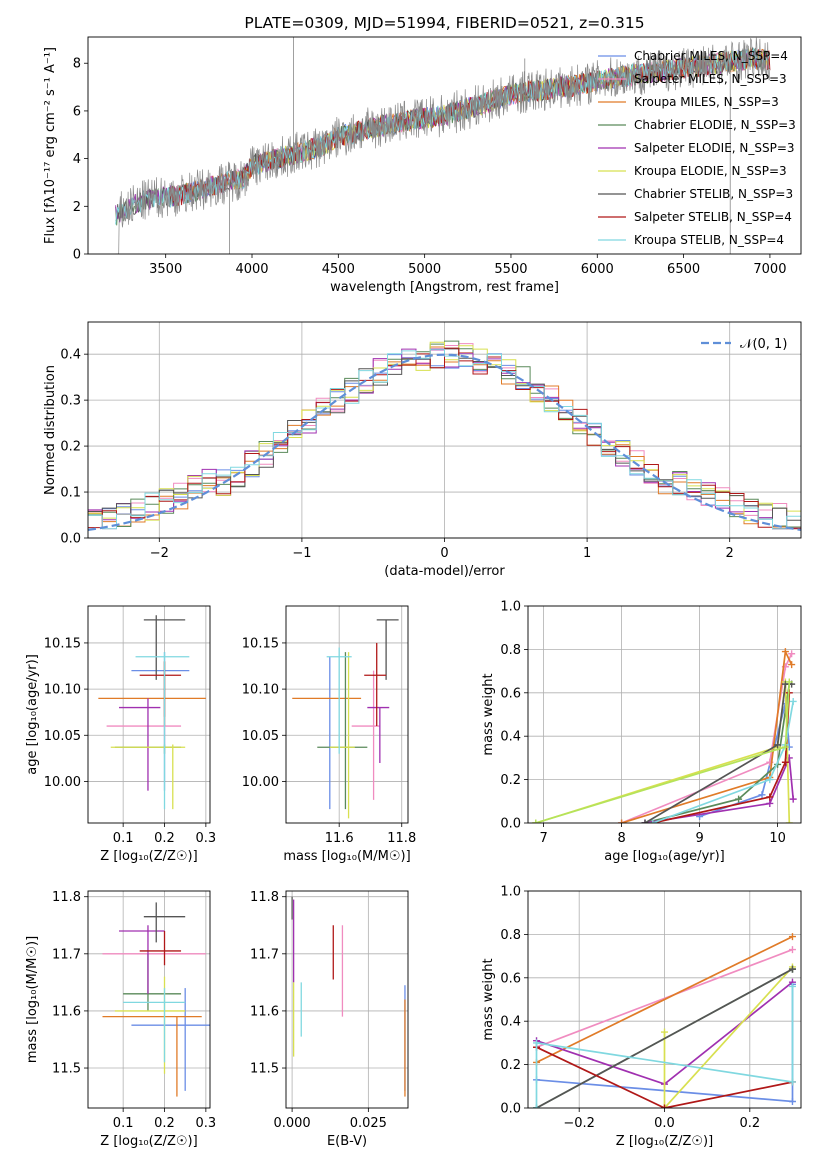  I want to click on tick-label-y: 8, so click(77, 64).